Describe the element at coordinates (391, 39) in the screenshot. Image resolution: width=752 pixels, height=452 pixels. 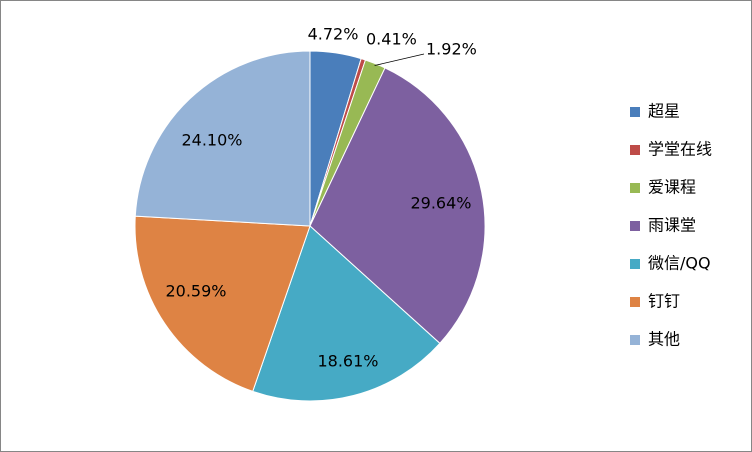
I see `data-label: 0.41%` at that location.